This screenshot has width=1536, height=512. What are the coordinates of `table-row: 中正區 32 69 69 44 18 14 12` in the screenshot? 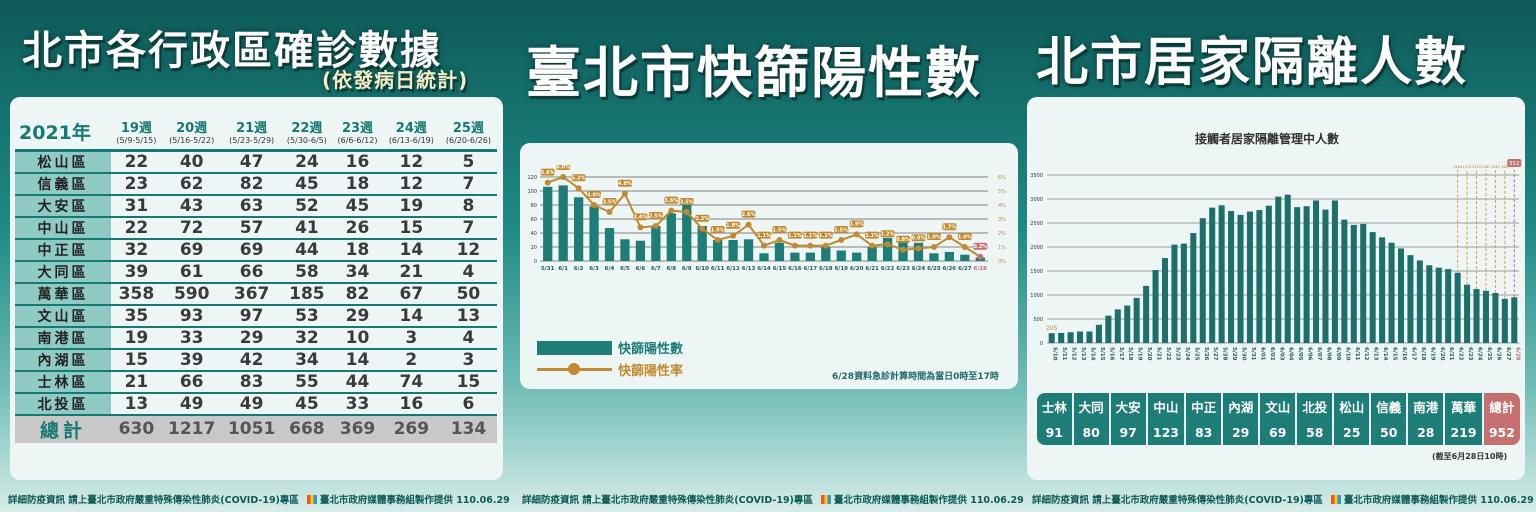 It's located at (256, 250).